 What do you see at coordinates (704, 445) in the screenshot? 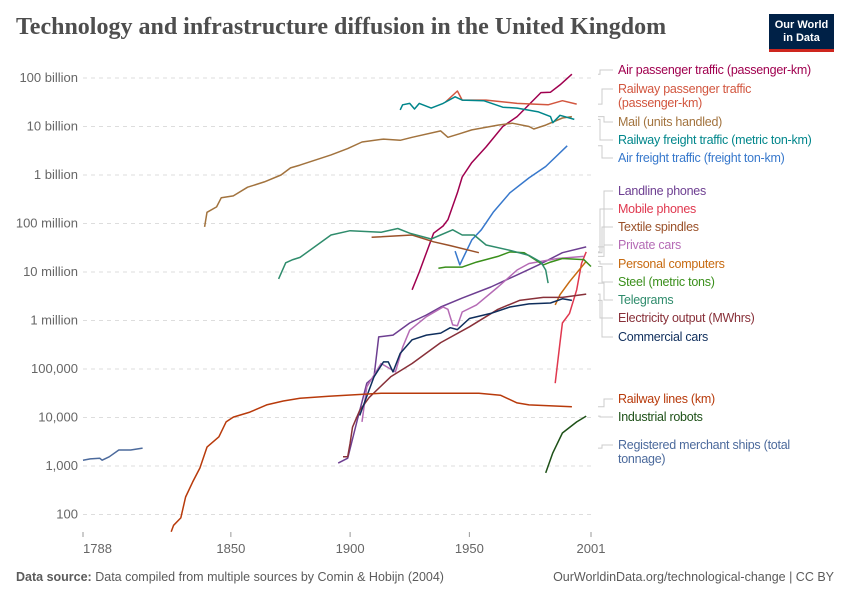
I see `legend-label: Registered merchant ships (total` at bounding box center [704, 445].